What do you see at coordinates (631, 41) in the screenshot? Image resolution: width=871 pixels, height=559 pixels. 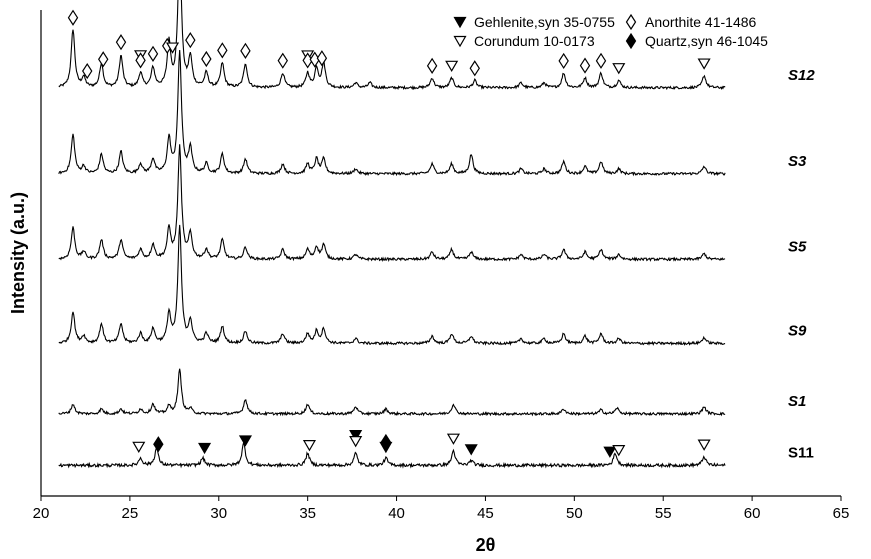 I see `legend-diamond-filled-icon` at bounding box center [631, 41].